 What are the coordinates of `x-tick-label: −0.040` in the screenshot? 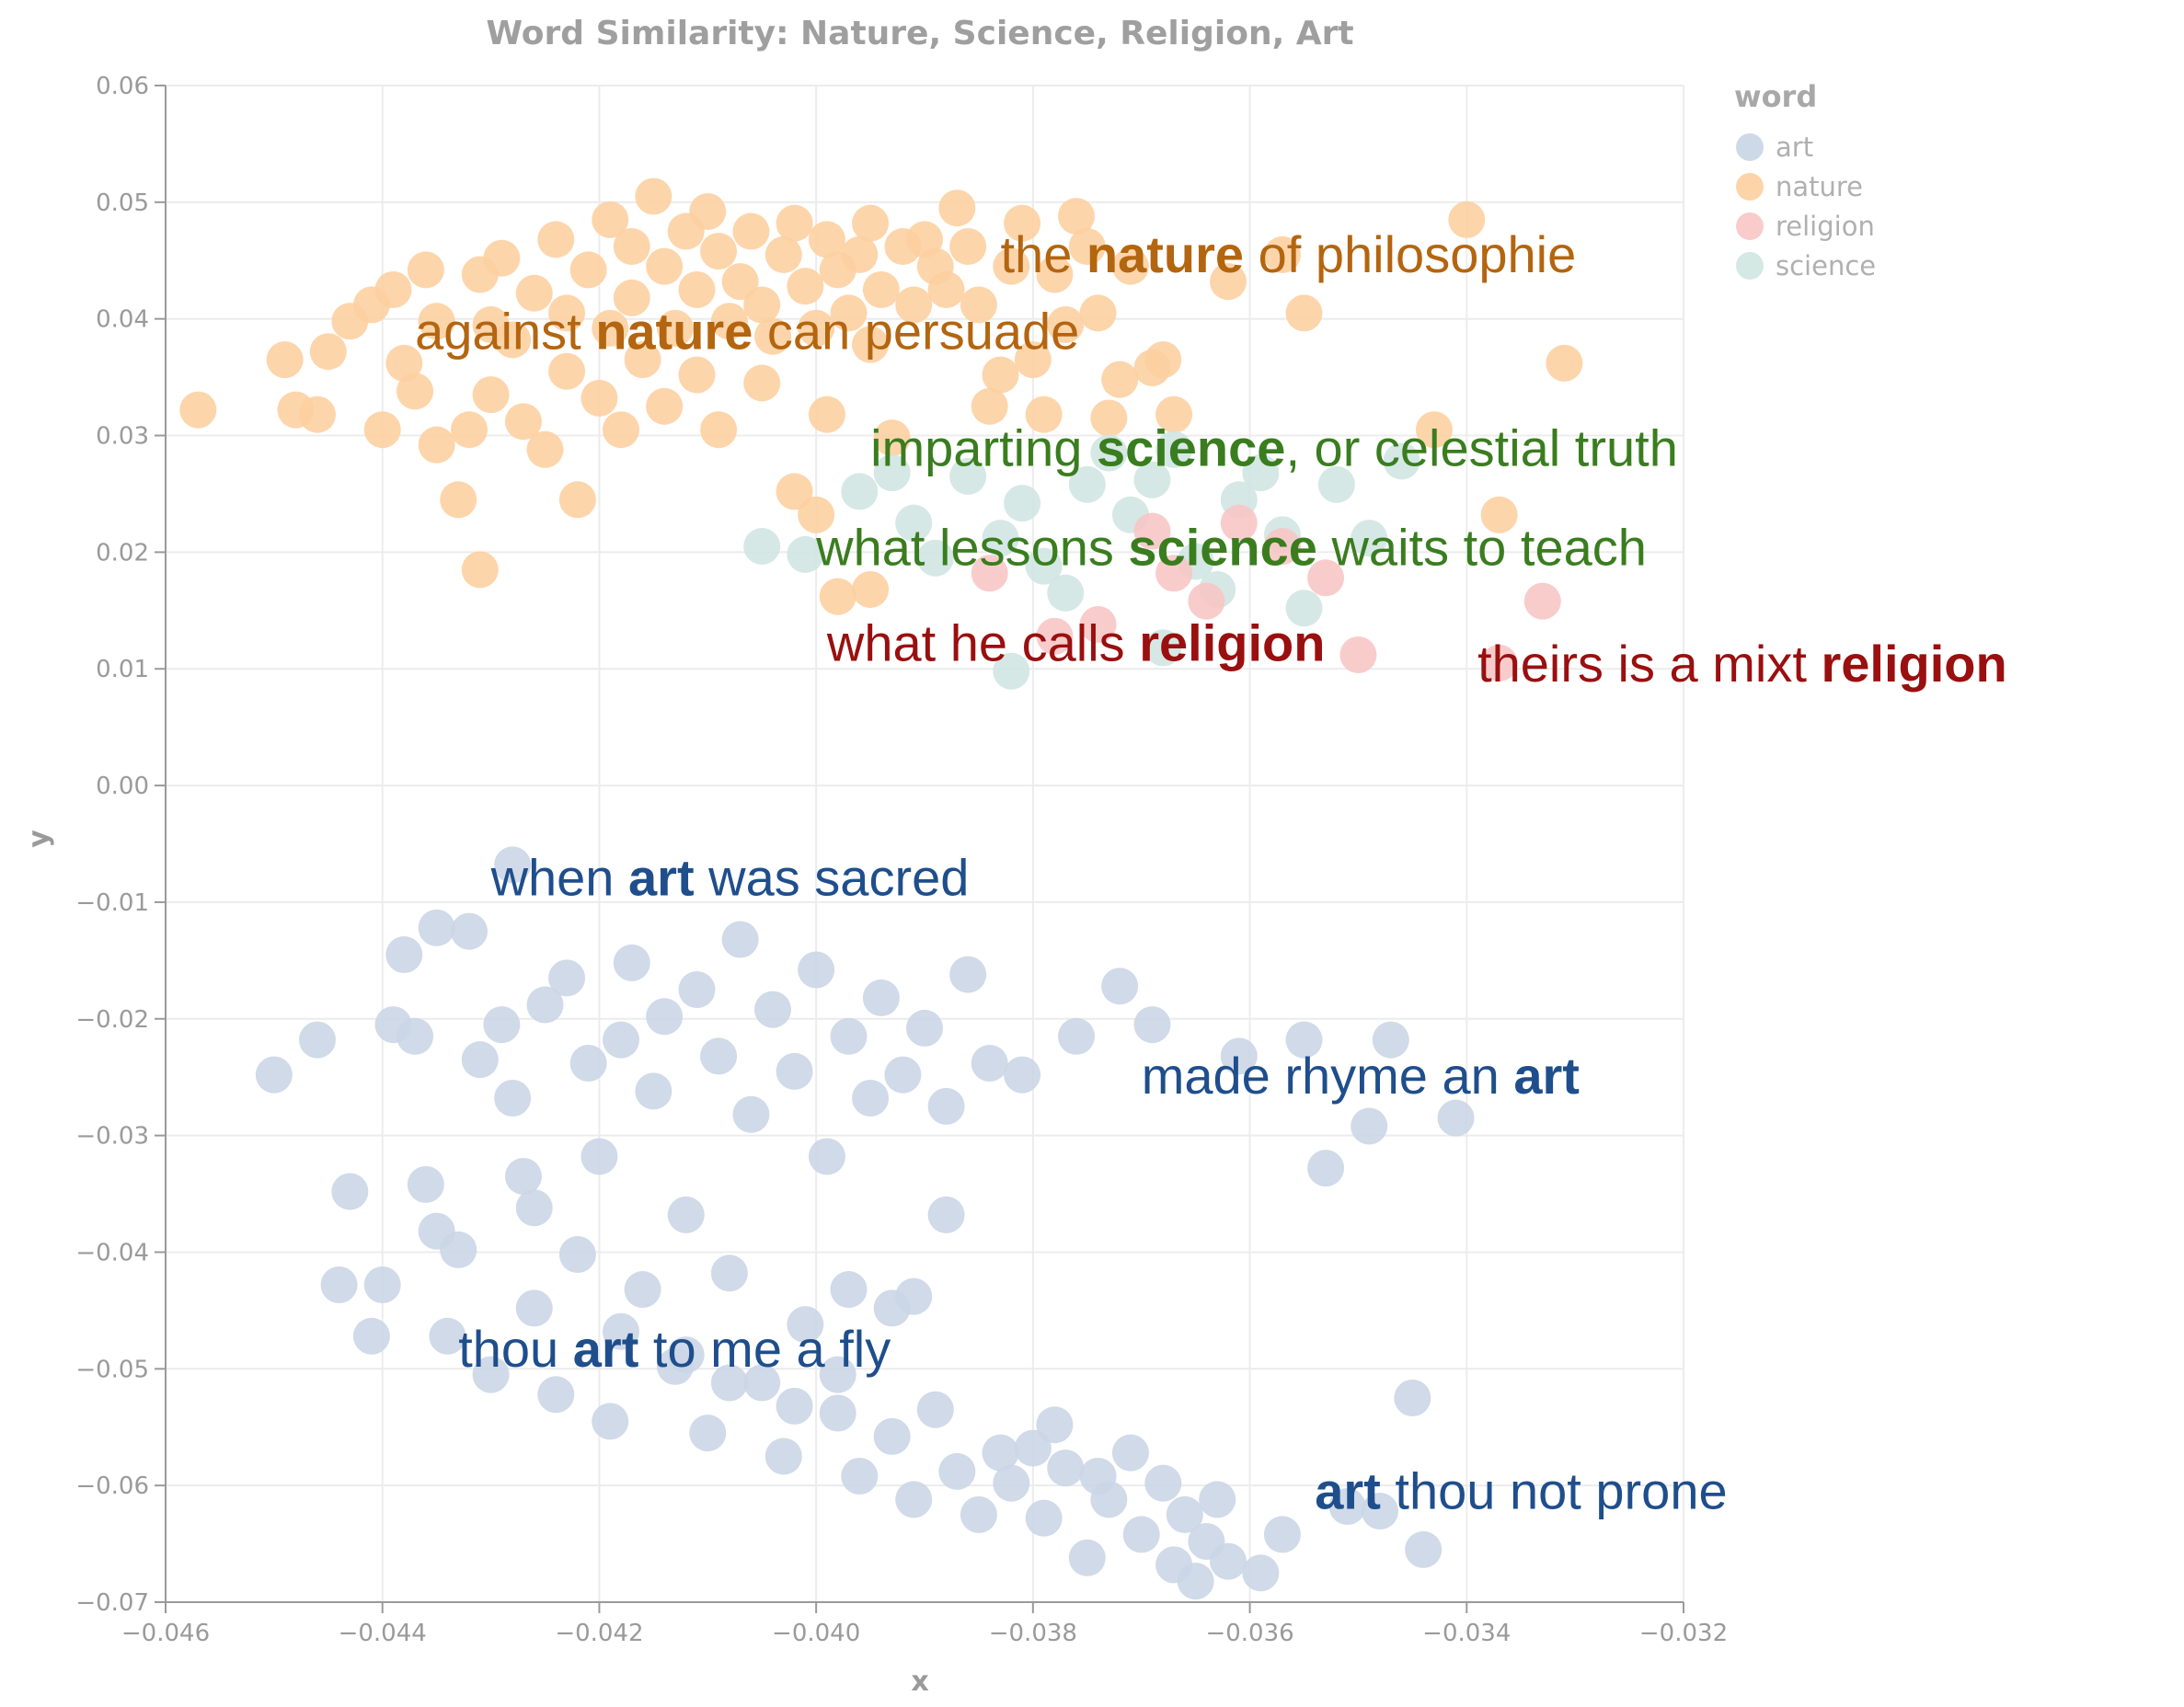 It's located at (816, 1633).